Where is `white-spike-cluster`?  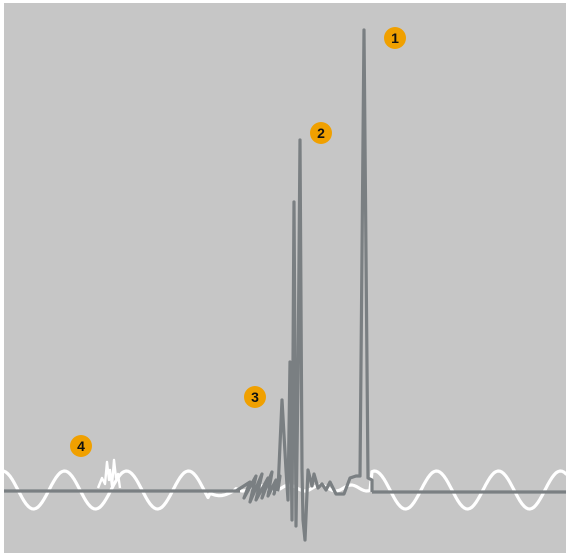
white-spike-cluster is located at coordinates (109, 473).